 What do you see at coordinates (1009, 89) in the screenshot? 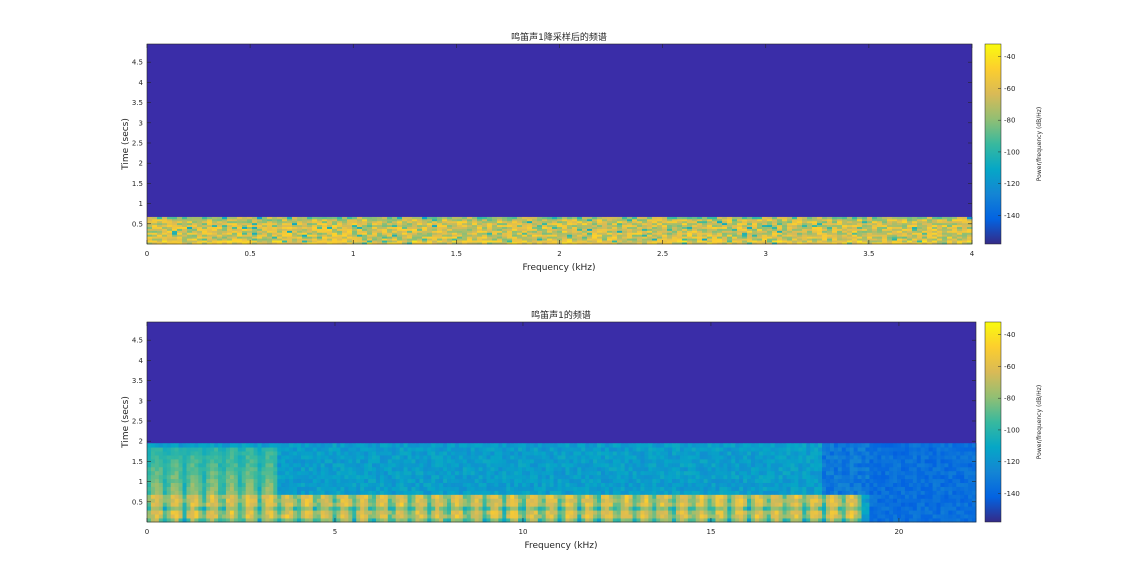
I see `colorbar-tick-label: -60` at bounding box center [1009, 89].